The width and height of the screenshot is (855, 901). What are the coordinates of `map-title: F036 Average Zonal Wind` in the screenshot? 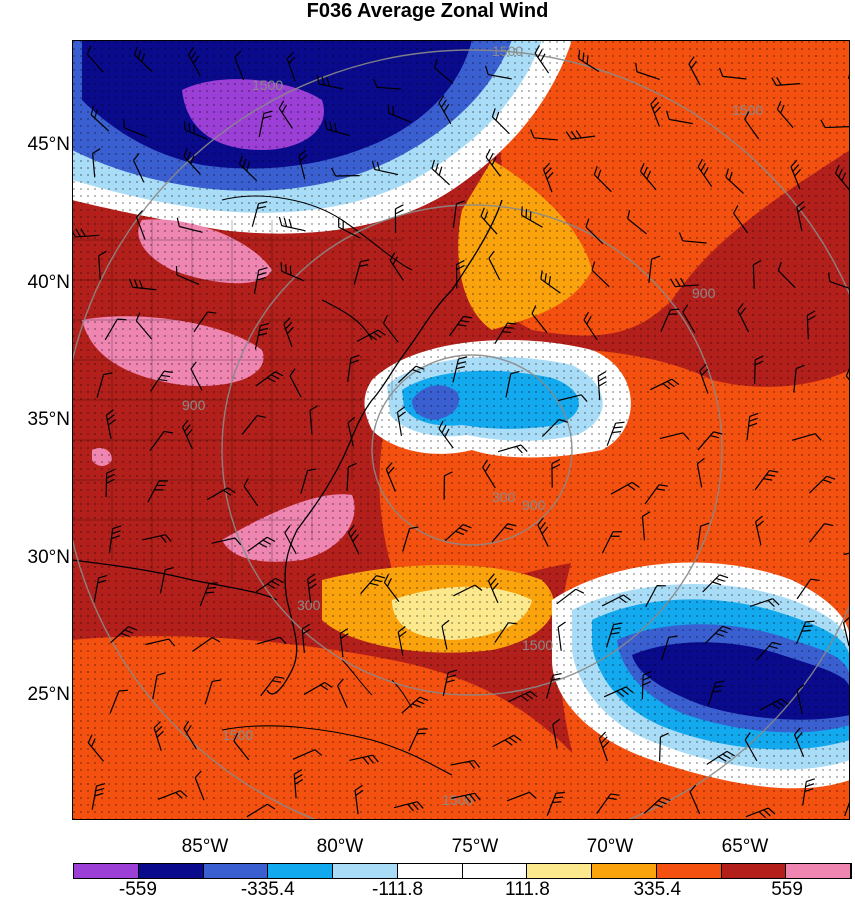 It's located at (427, 11).